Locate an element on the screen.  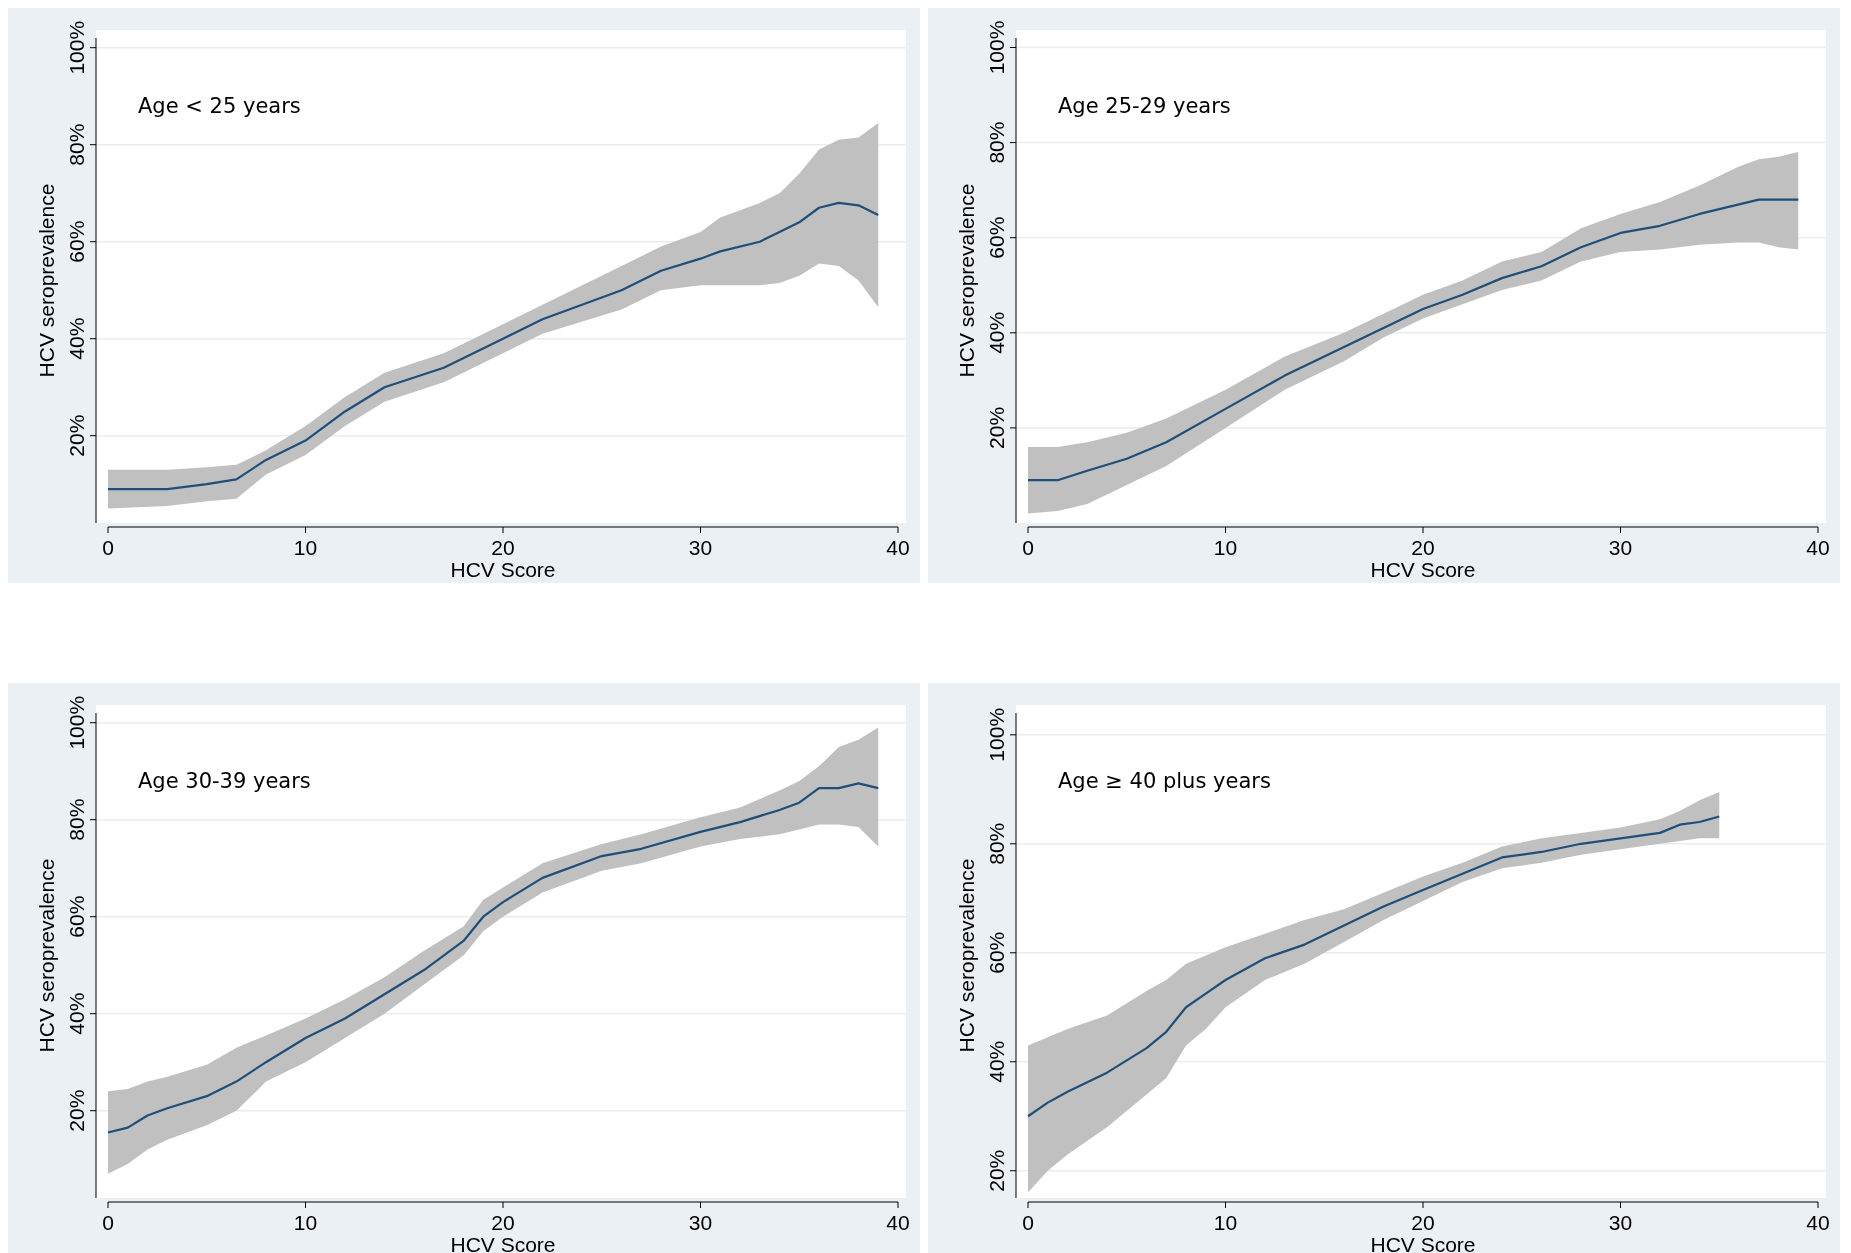
annotation: Age 25-29 years is located at coordinates (1144, 106).